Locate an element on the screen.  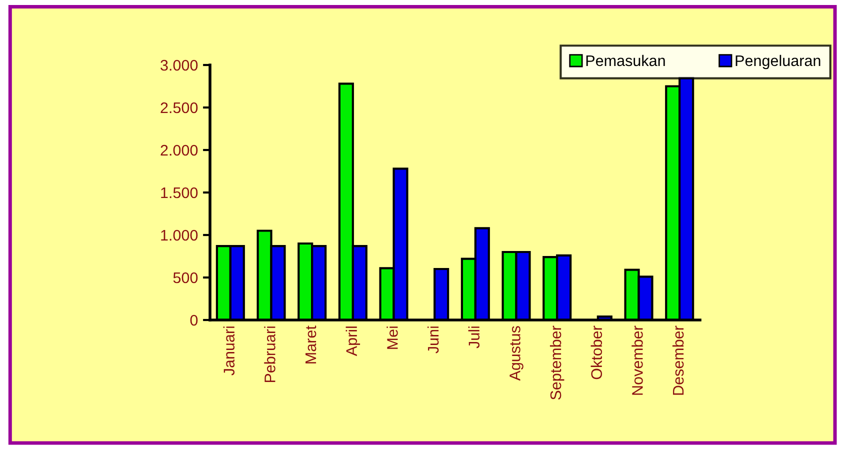
legend-label: Pemasukan is located at coordinates (625, 60).